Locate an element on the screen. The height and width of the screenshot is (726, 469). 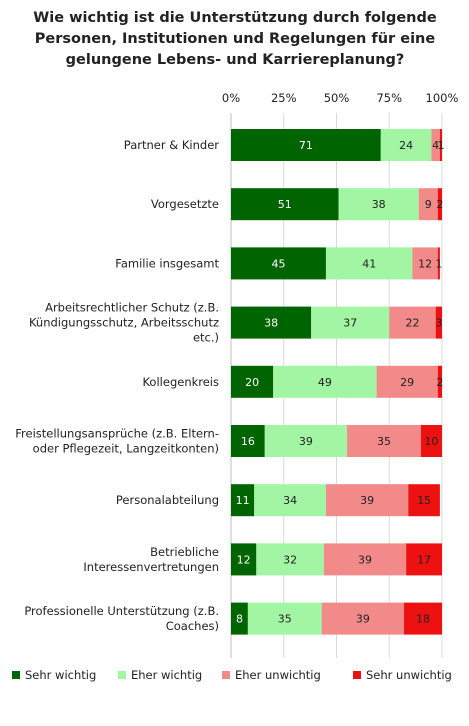
data-label: 29 is located at coordinates (407, 382).